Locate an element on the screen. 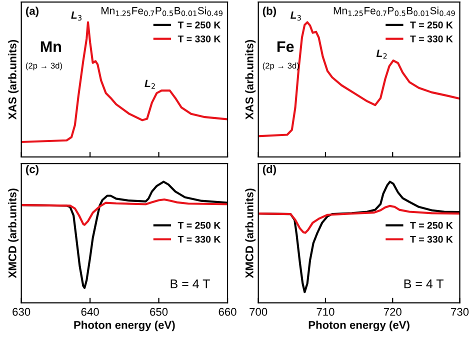  x-tick-label: 650 is located at coordinates (159, 312).